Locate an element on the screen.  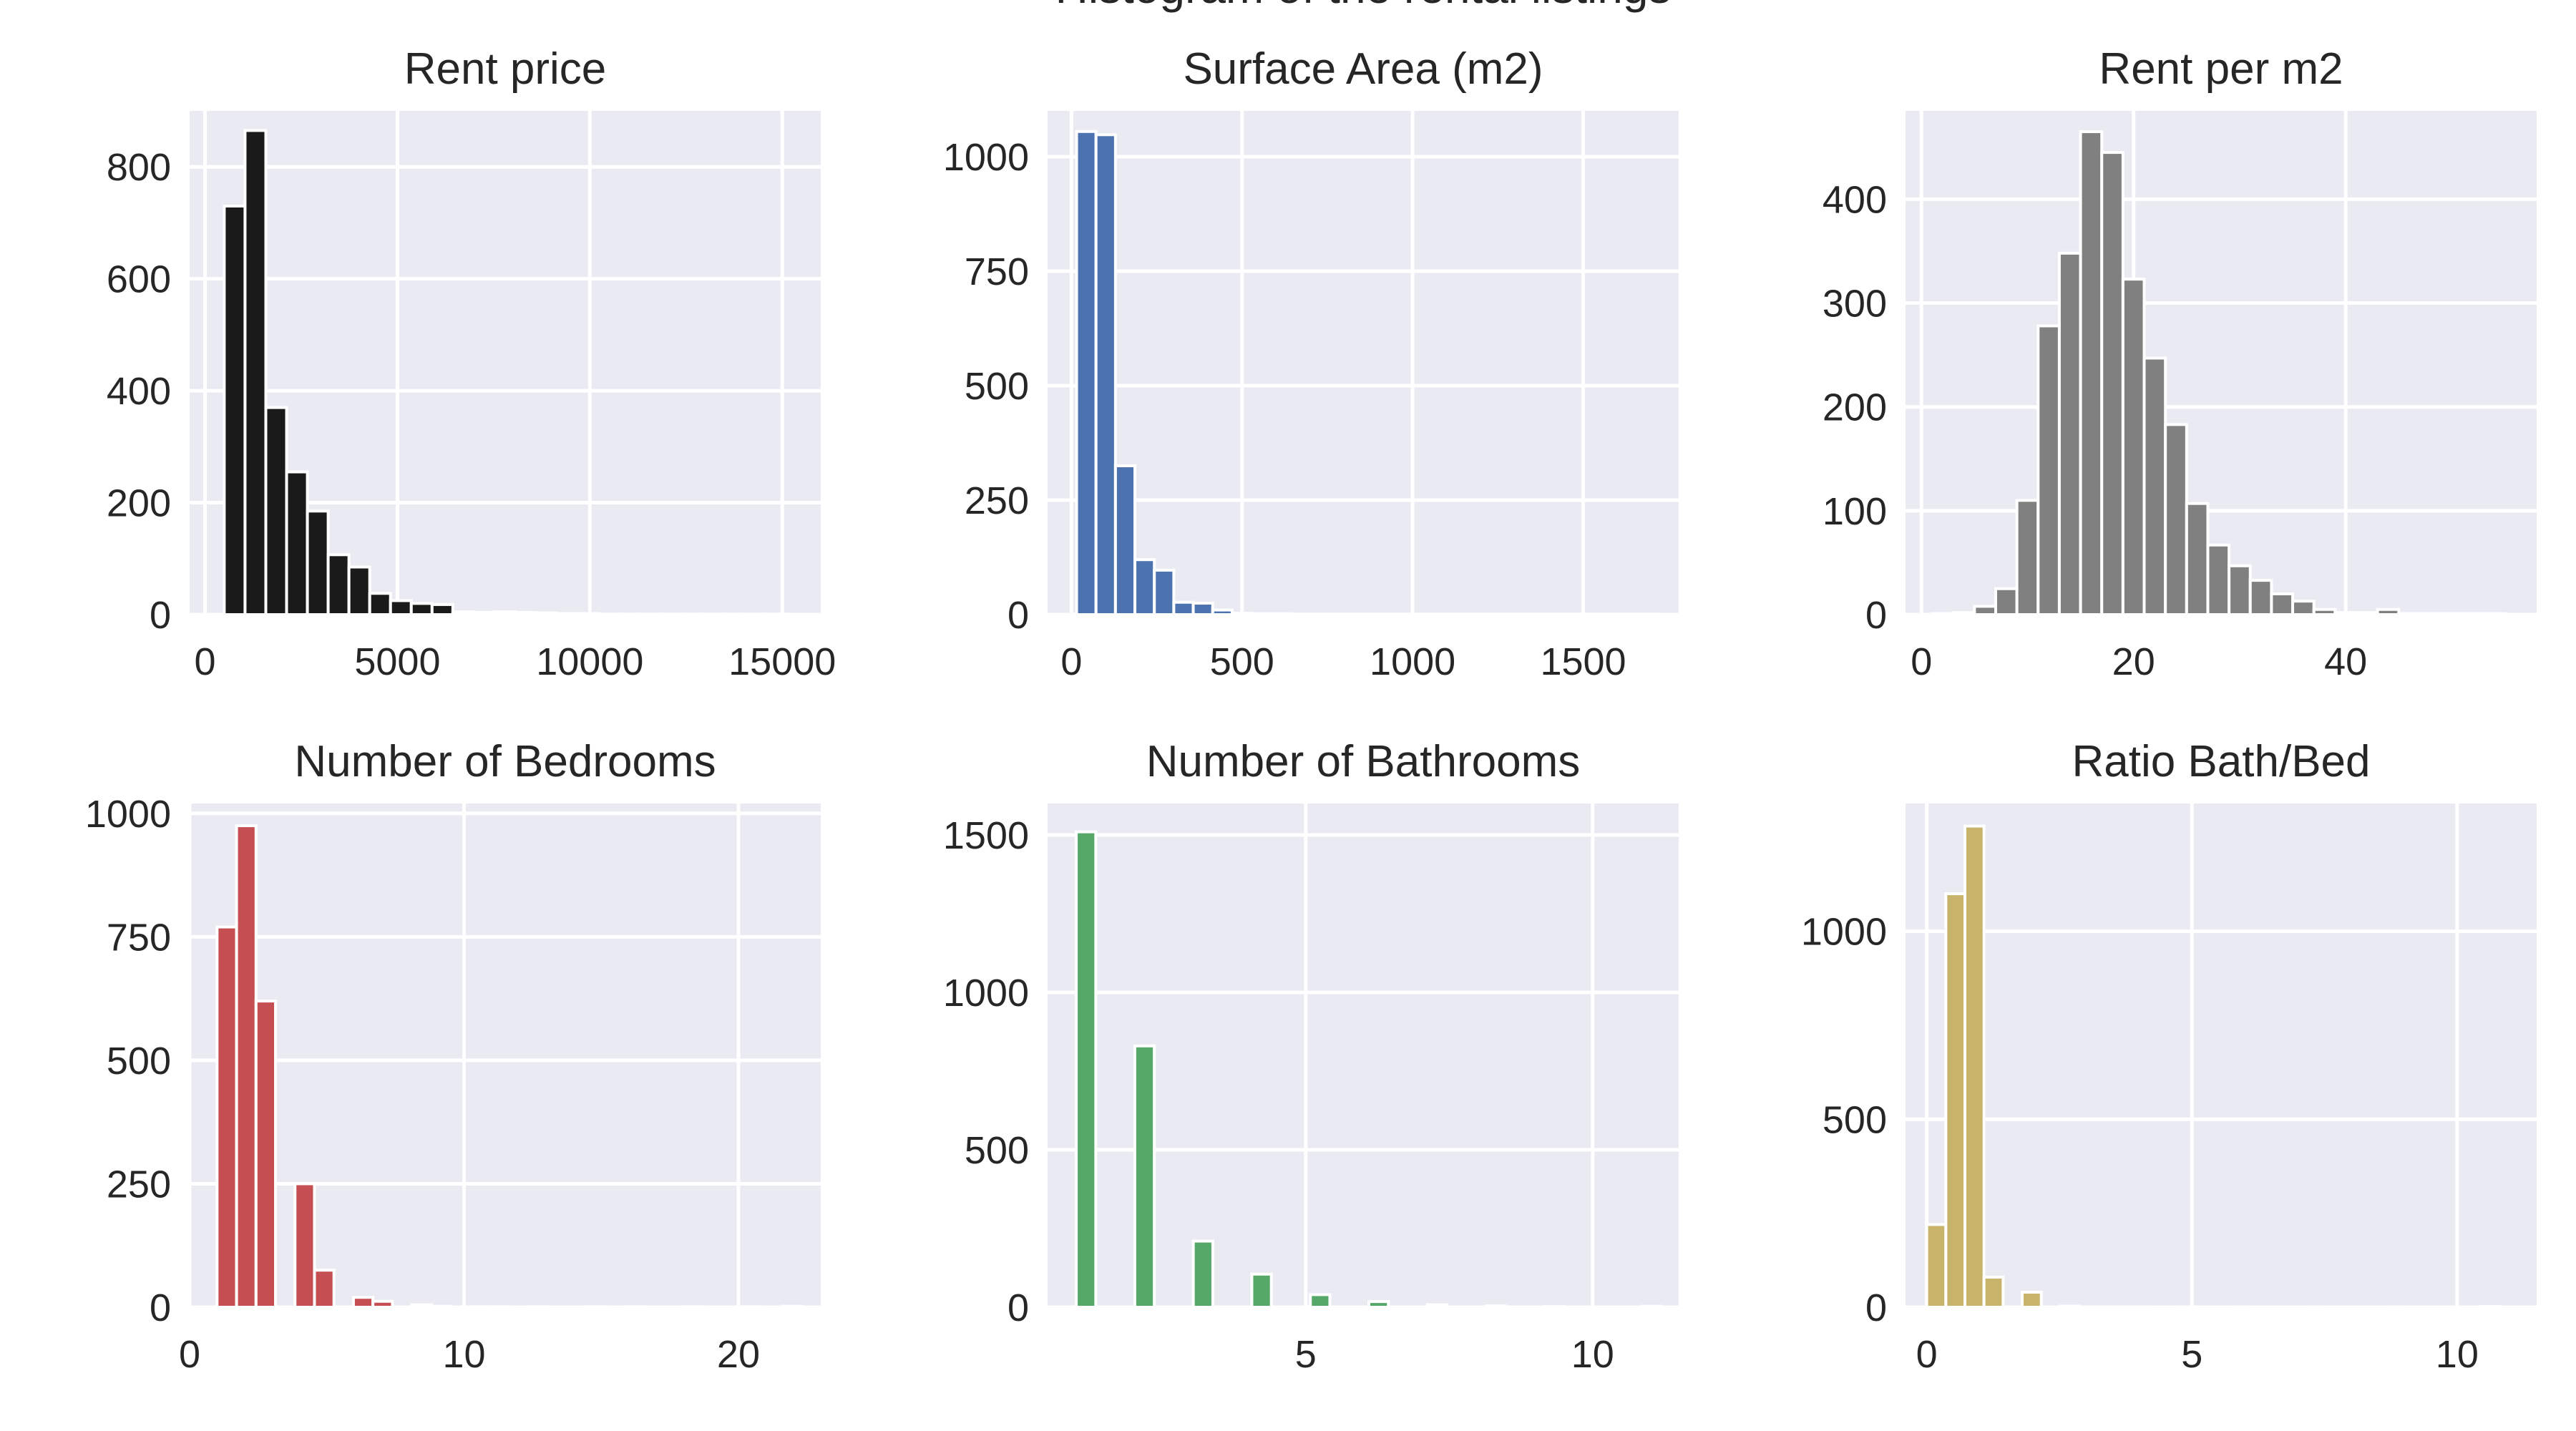
x-tick-label: 10 is located at coordinates (1592, 1354).